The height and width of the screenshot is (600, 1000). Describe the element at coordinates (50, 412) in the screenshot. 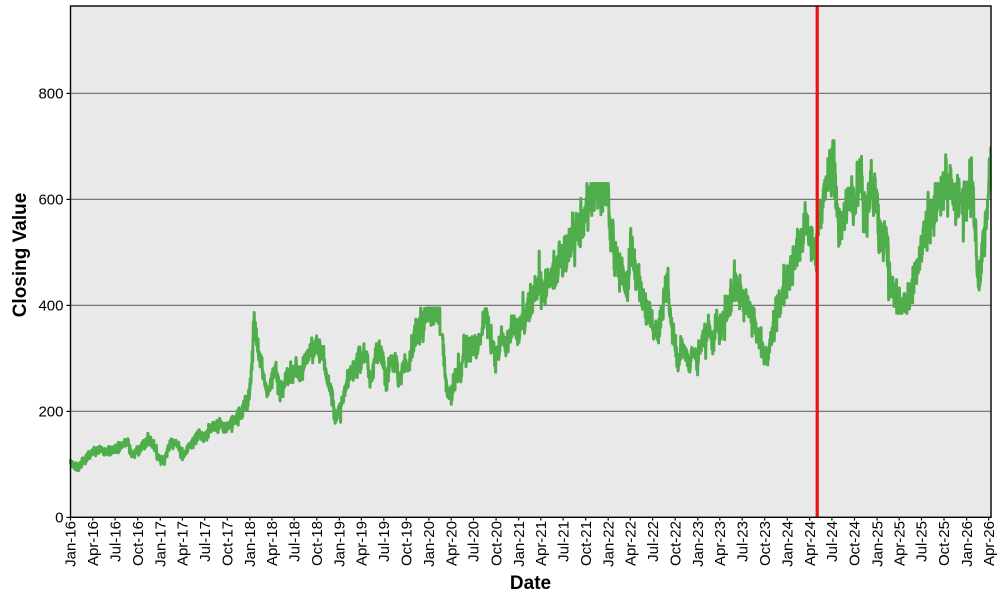

I see `svg-text: 200` at that location.